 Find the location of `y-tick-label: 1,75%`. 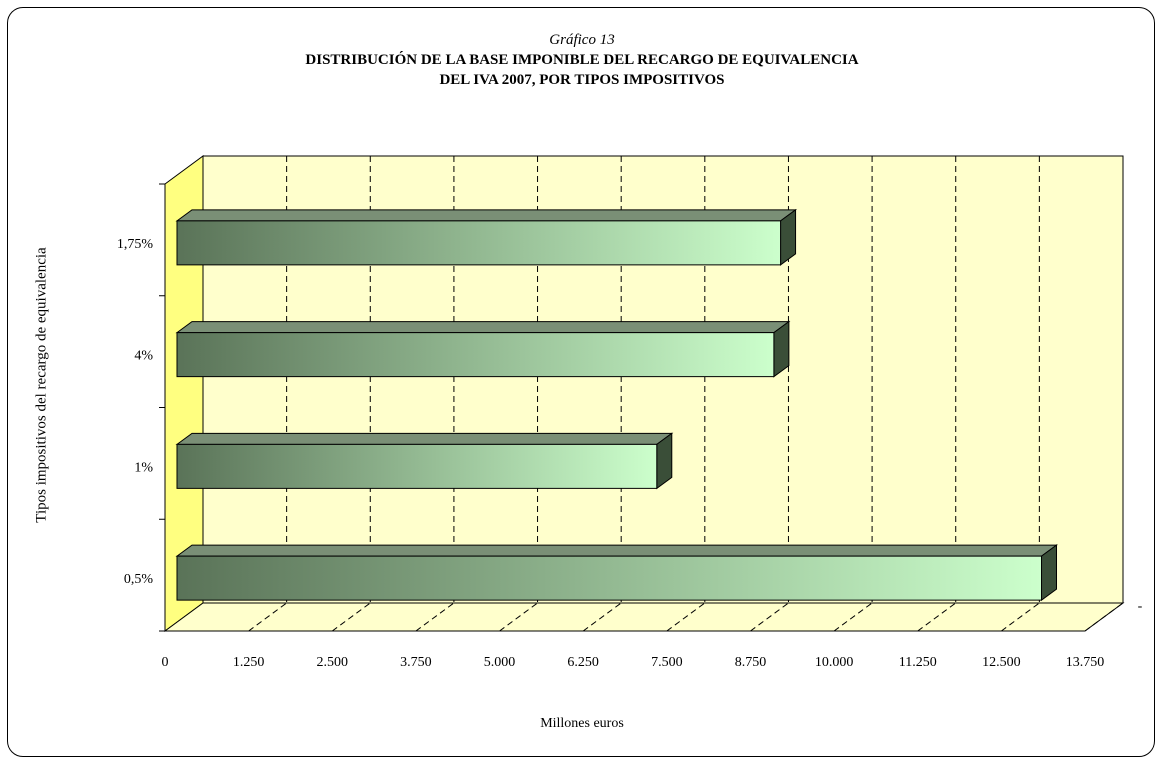

y-tick-label: 1,75% is located at coordinates (135, 244).